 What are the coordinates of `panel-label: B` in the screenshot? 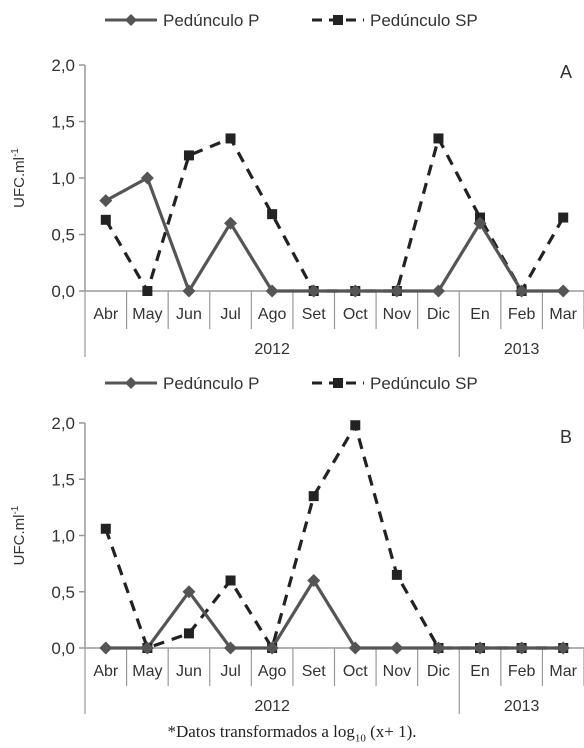 It's located at (566, 437).